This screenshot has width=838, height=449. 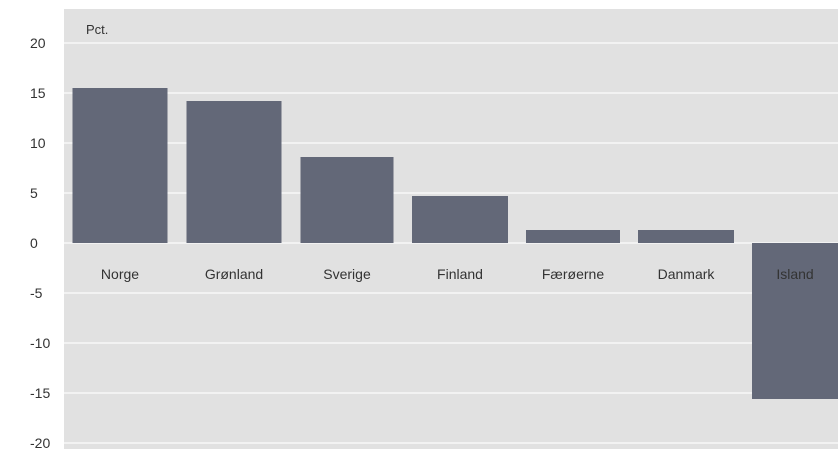 I want to click on bar-island, so click(x=795, y=321).